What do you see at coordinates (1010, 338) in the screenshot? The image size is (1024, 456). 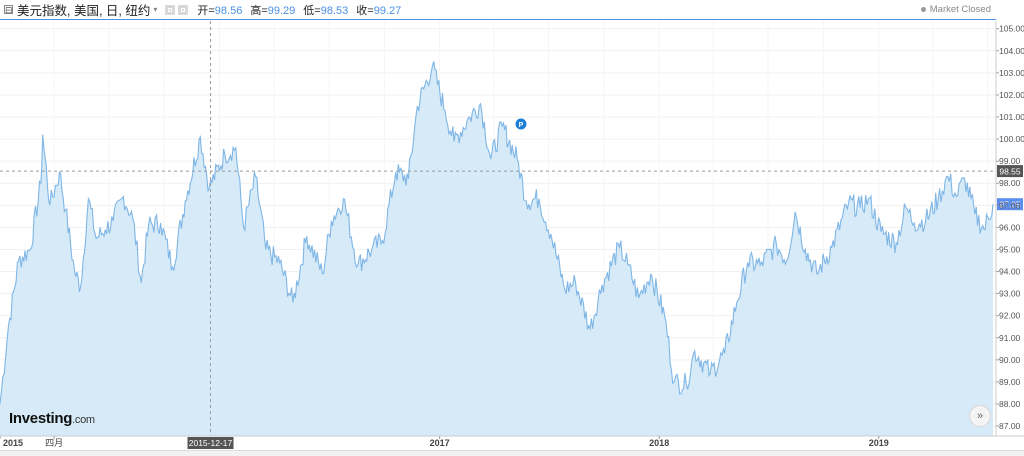 I see `y-tick-label: 91.00` at bounding box center [1010, 338].